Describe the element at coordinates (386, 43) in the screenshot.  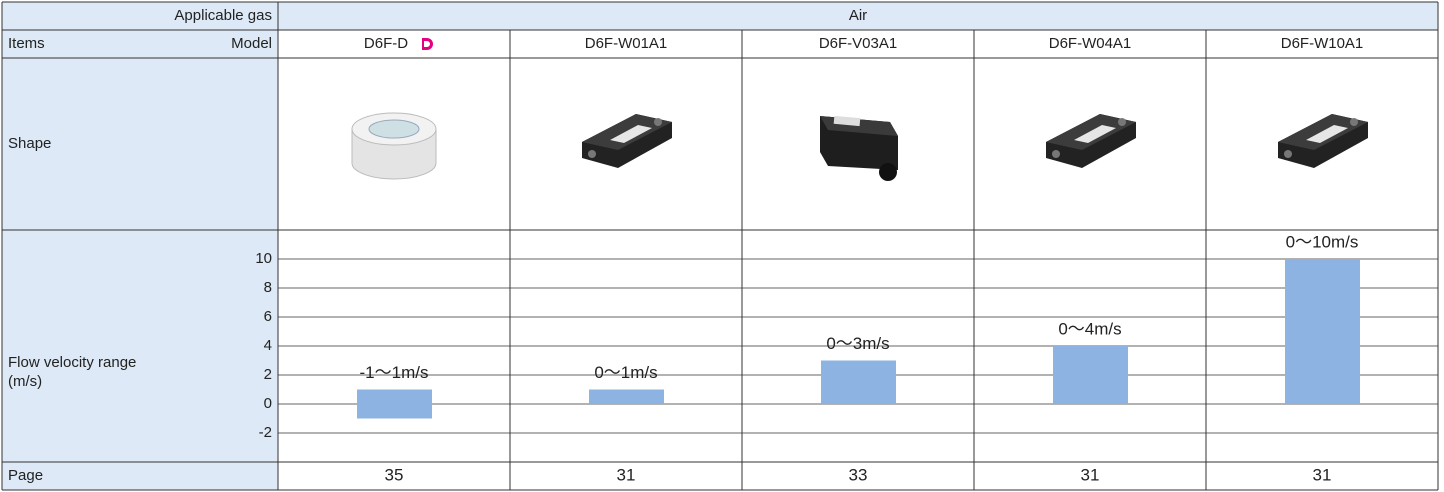
I see `model-name: D6F-D` at that location.